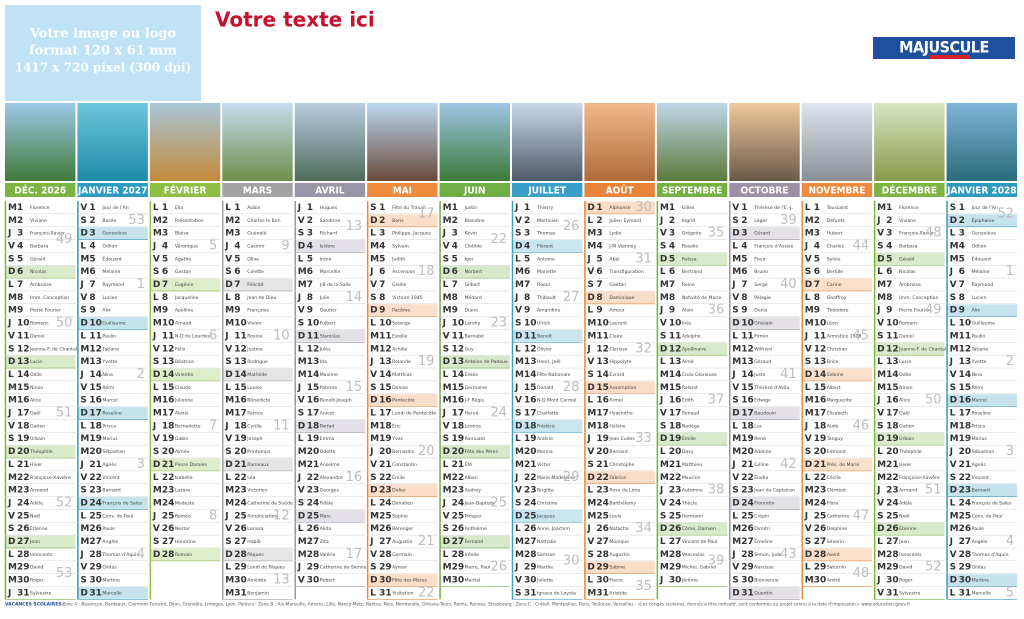 This screenshot has height=619, width=1024. What do you see at coordinates (257, 362) in the screenshot?
I see `saint: Rodrigue` at bounding box center [257, 362].